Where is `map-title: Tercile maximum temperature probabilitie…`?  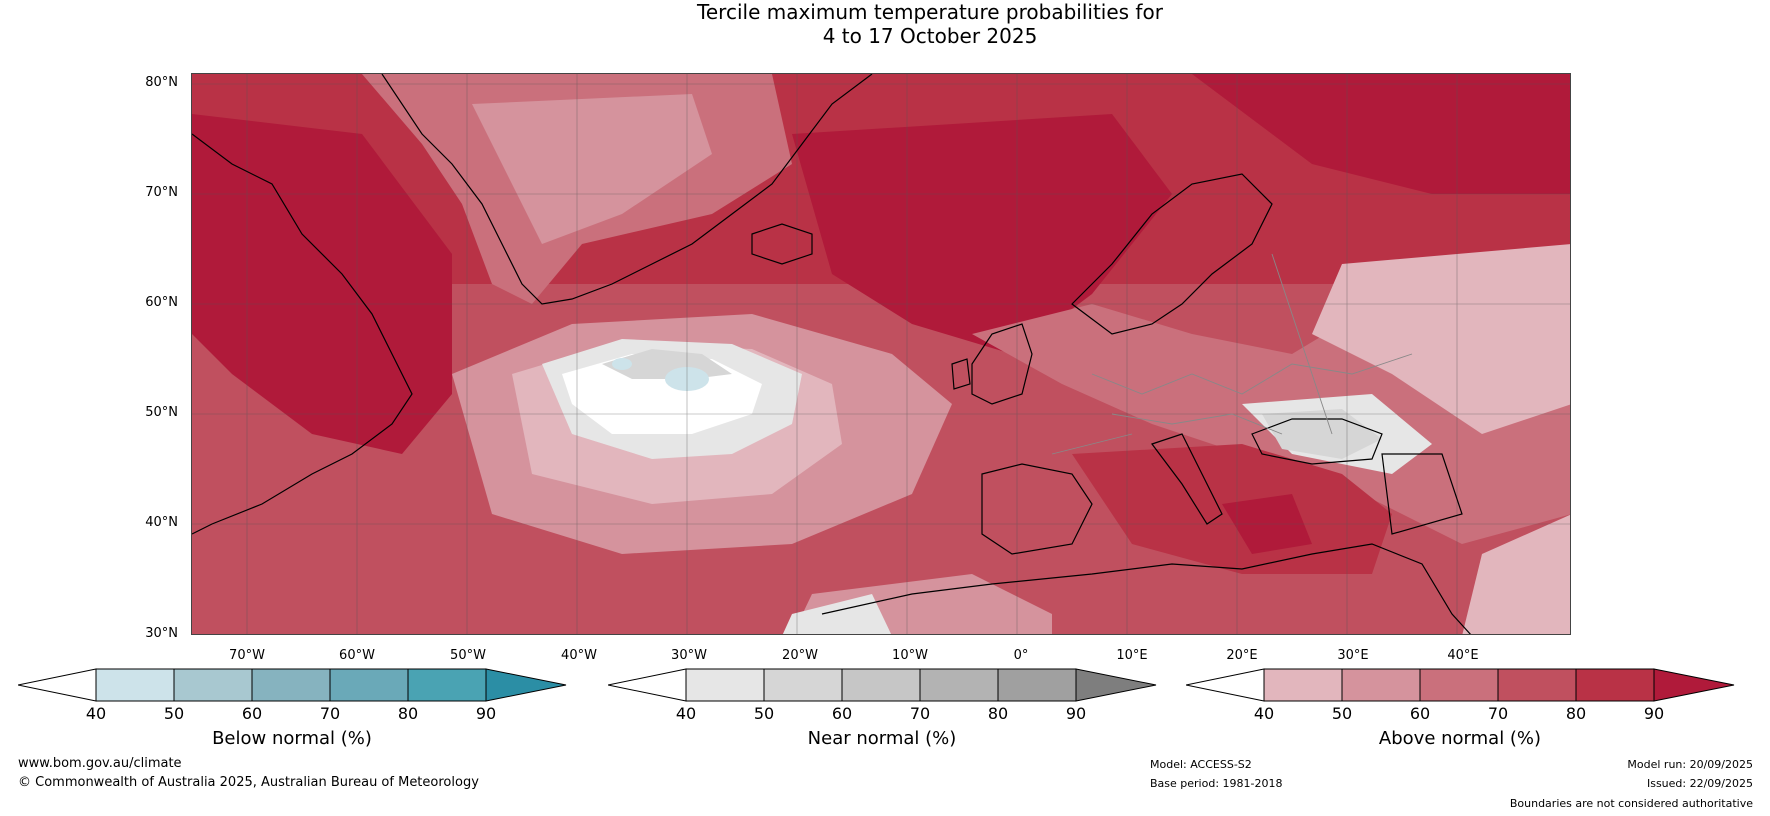 map-title: Tercile maximum temperature probabilitie… is located at coordinates (885, 24).